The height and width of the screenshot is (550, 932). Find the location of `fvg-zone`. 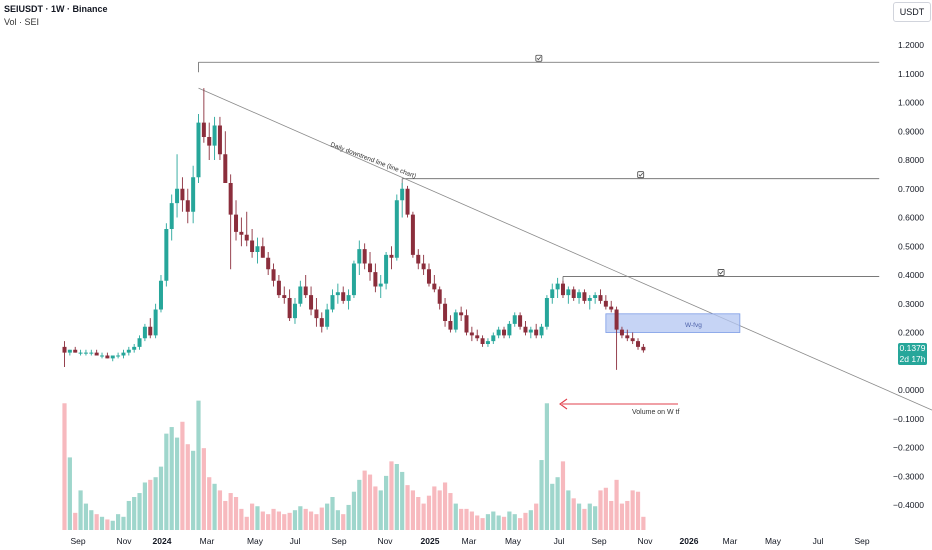

fvg-zone is located at coordinates (673, 323).